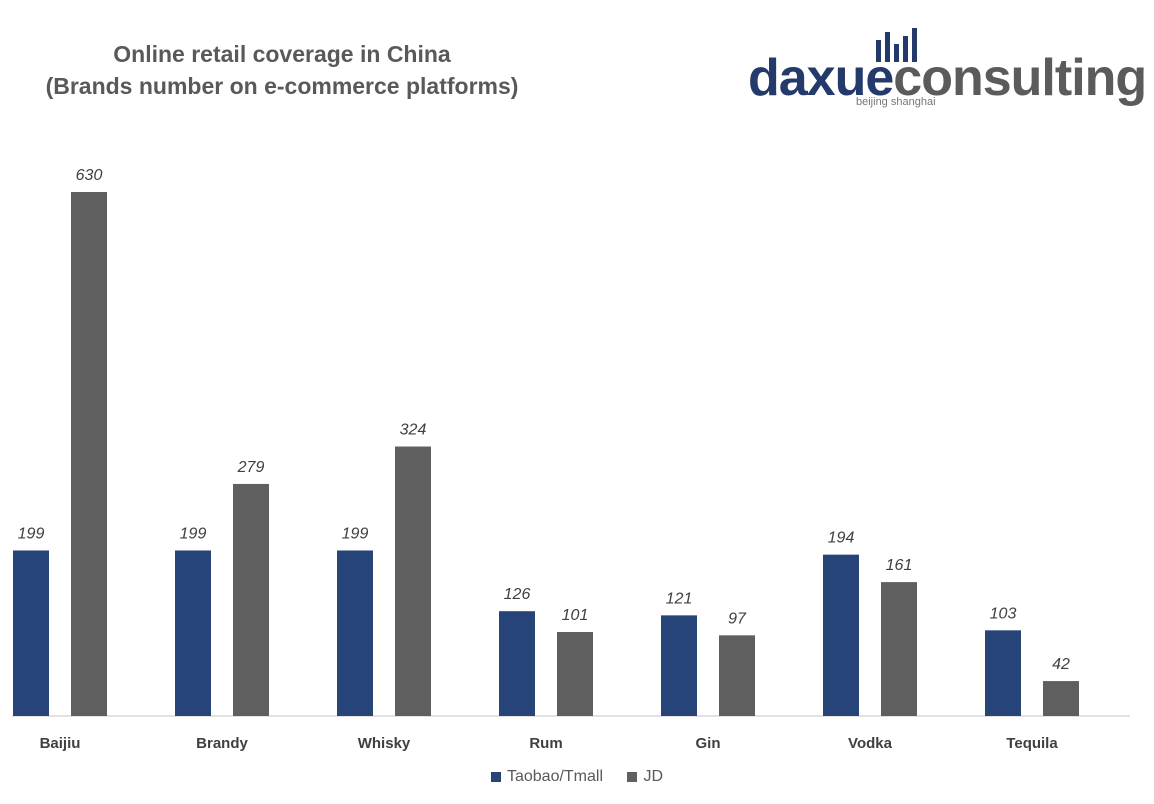  What do you see at coordinates (384, 569) in the screenshot?
I see `bar-group-whisky: 199 324` at bounding box center [384, 569].